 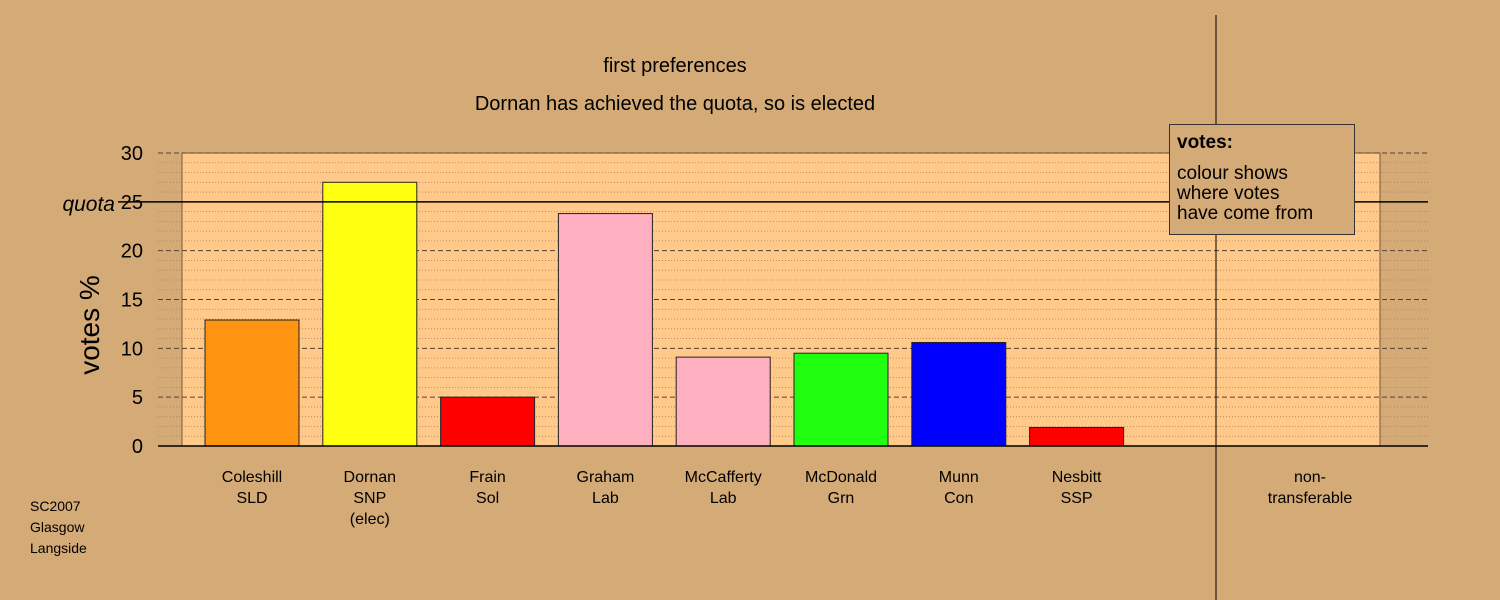 I want to click on y-tick-label: 0, so click(x=137, y=447).